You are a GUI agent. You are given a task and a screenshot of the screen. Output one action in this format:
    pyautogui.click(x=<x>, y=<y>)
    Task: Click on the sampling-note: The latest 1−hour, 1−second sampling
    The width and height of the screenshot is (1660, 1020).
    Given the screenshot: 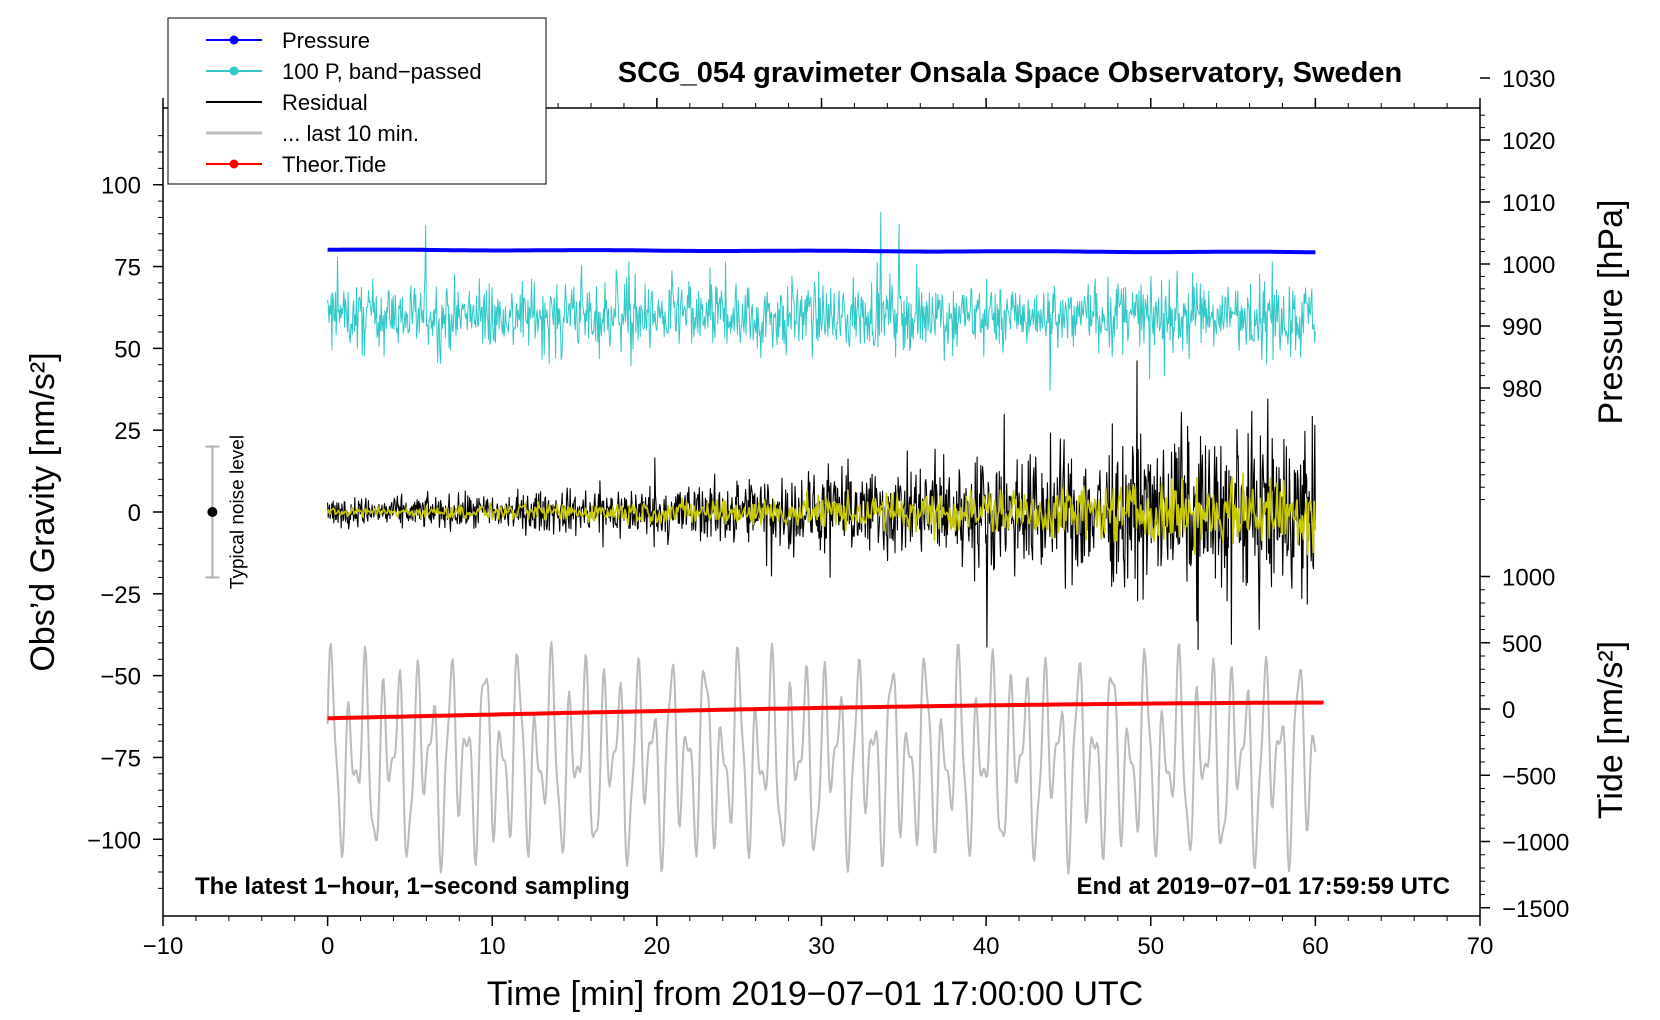 What is the action you would take?
    pyautogui.click(x=412, y=886)
    